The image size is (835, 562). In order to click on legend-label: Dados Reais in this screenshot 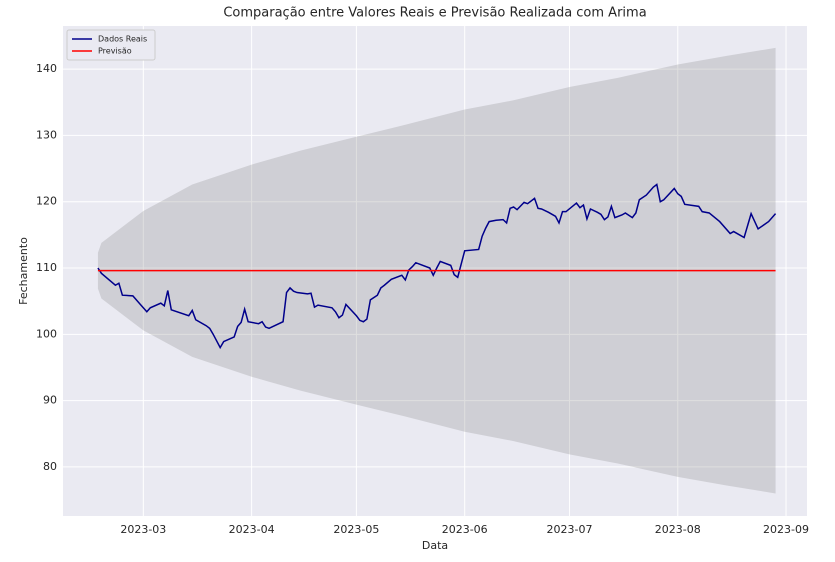, I will do `click(122, 39)`.